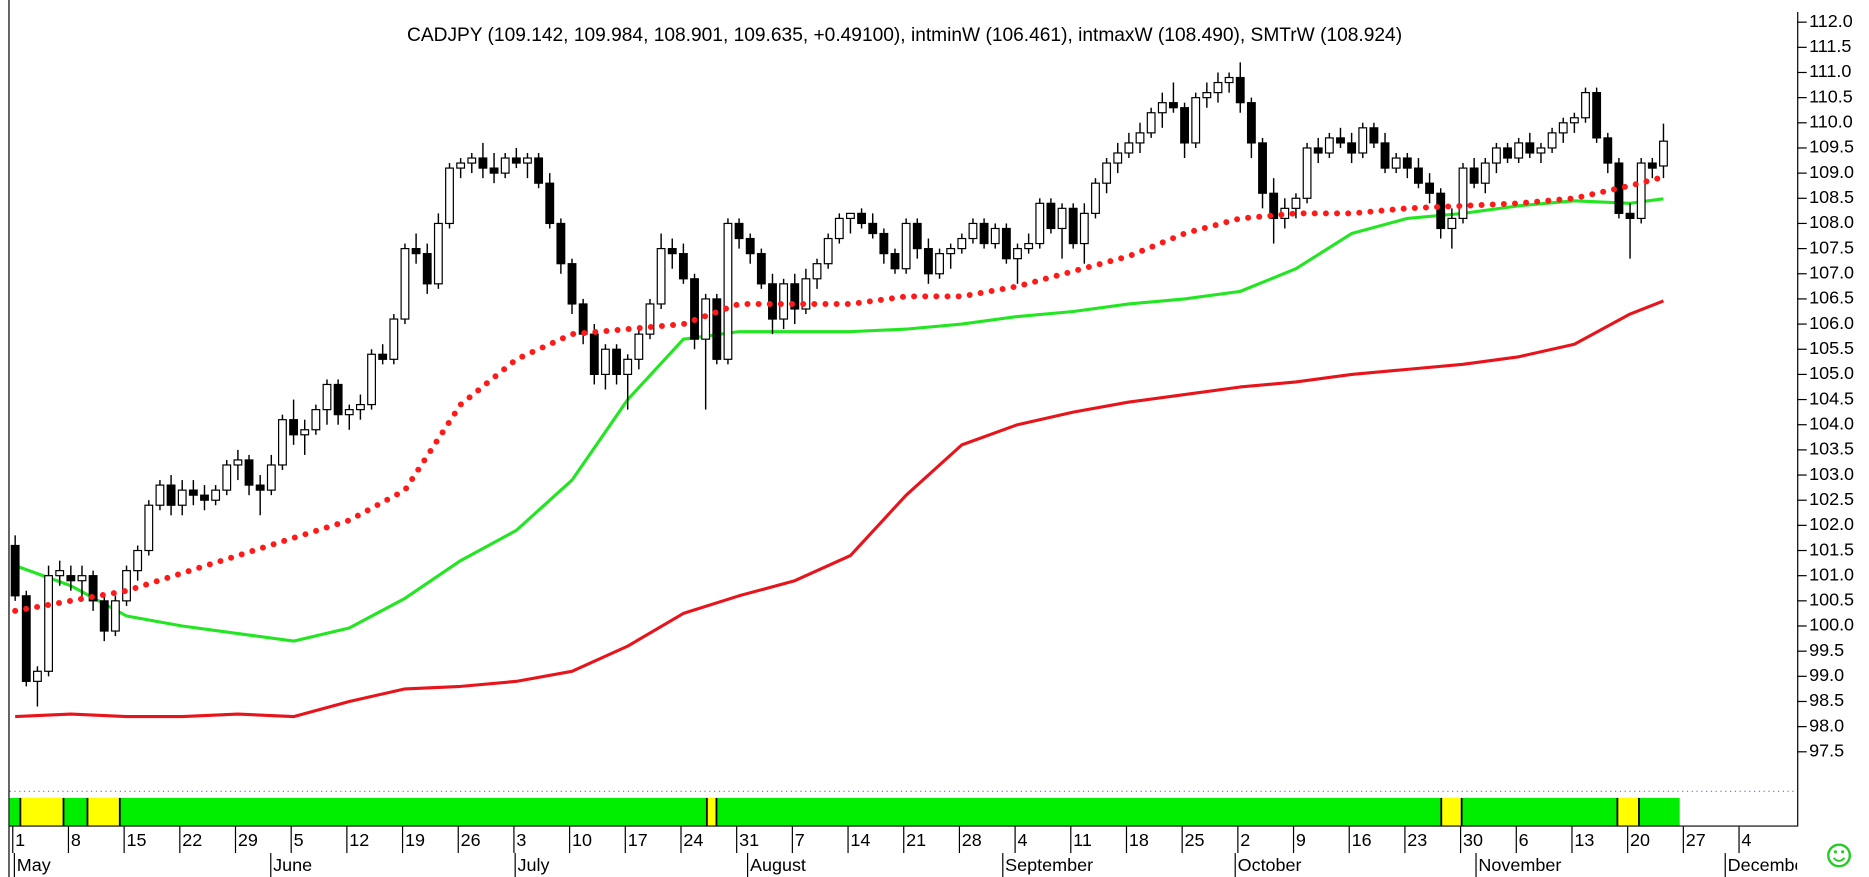 The width and height of the screenshot is (1869, 877). Describe the element at coordinates (1831, 323) in the screenshot. I see `y-tick-label: 106.0` at that location.